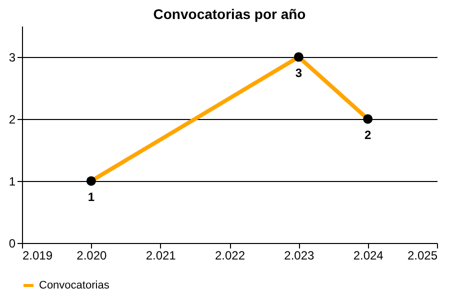 This screenshot has height=300, width=450. What do you see at coordinates (12, 57) in the screenshot?
I see `y-tick-label: 3` at bounding box center [12, 57].